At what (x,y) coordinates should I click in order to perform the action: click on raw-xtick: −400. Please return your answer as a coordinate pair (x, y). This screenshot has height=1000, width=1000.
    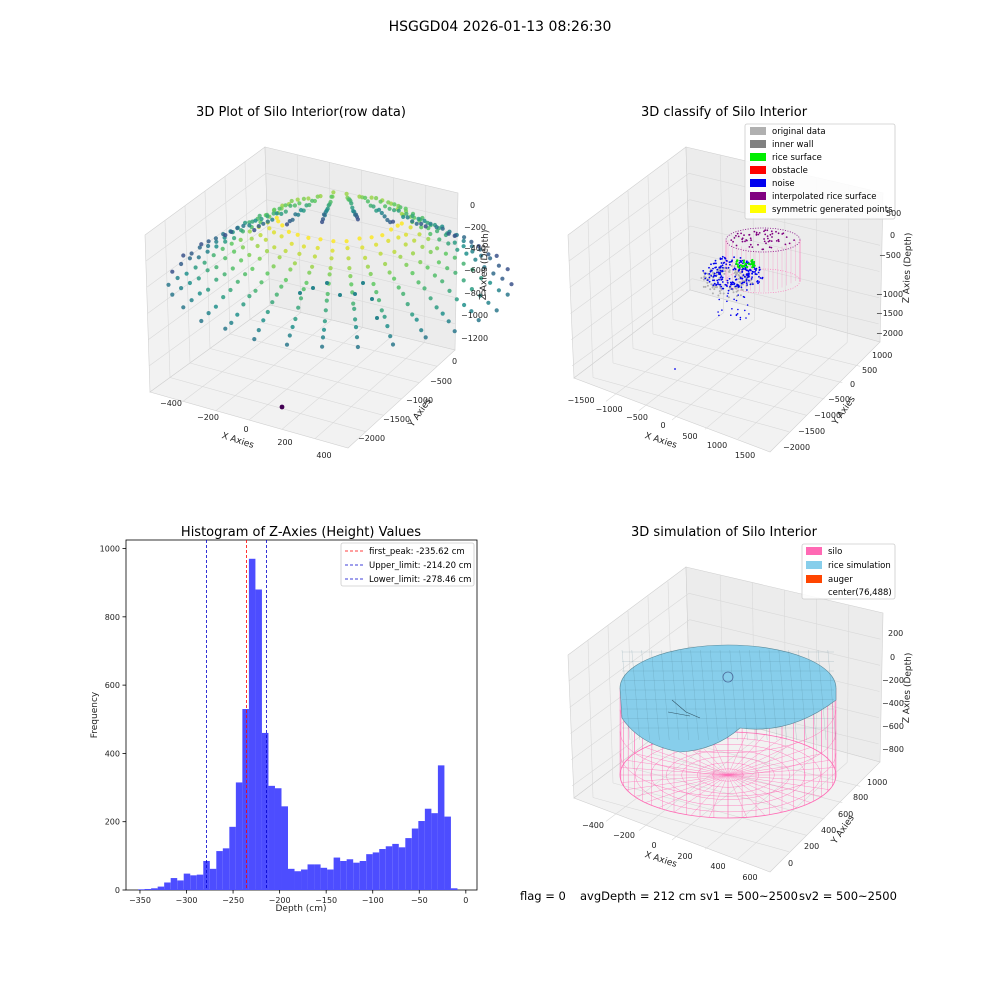
    Looking at the image, I should click on (171, 403).